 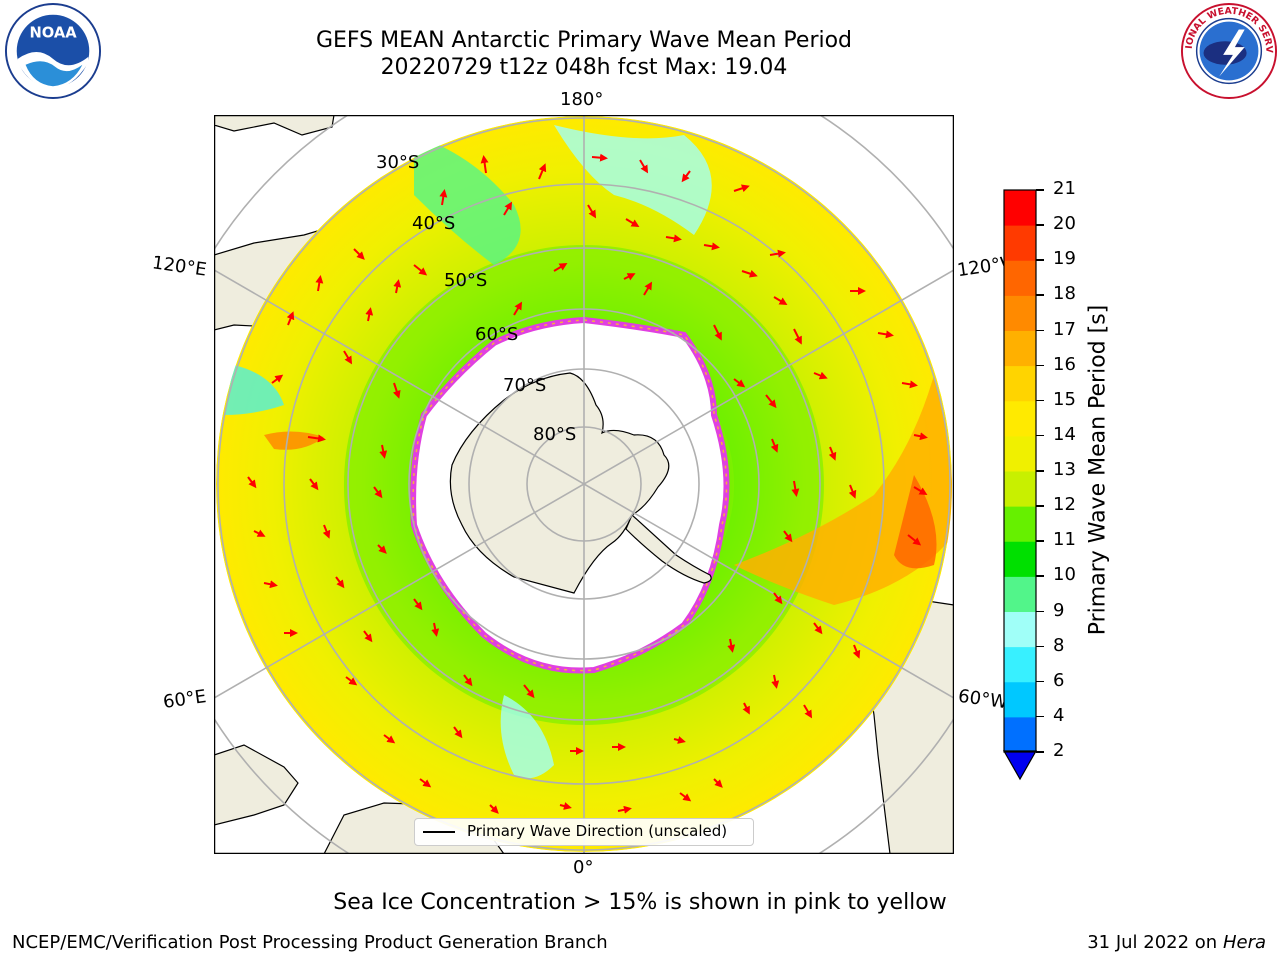 What do you see at coordinates (1059, 750) in the screenshot?
I see `colorbar-tick-label: 2` at bounding box center [1059, 750].